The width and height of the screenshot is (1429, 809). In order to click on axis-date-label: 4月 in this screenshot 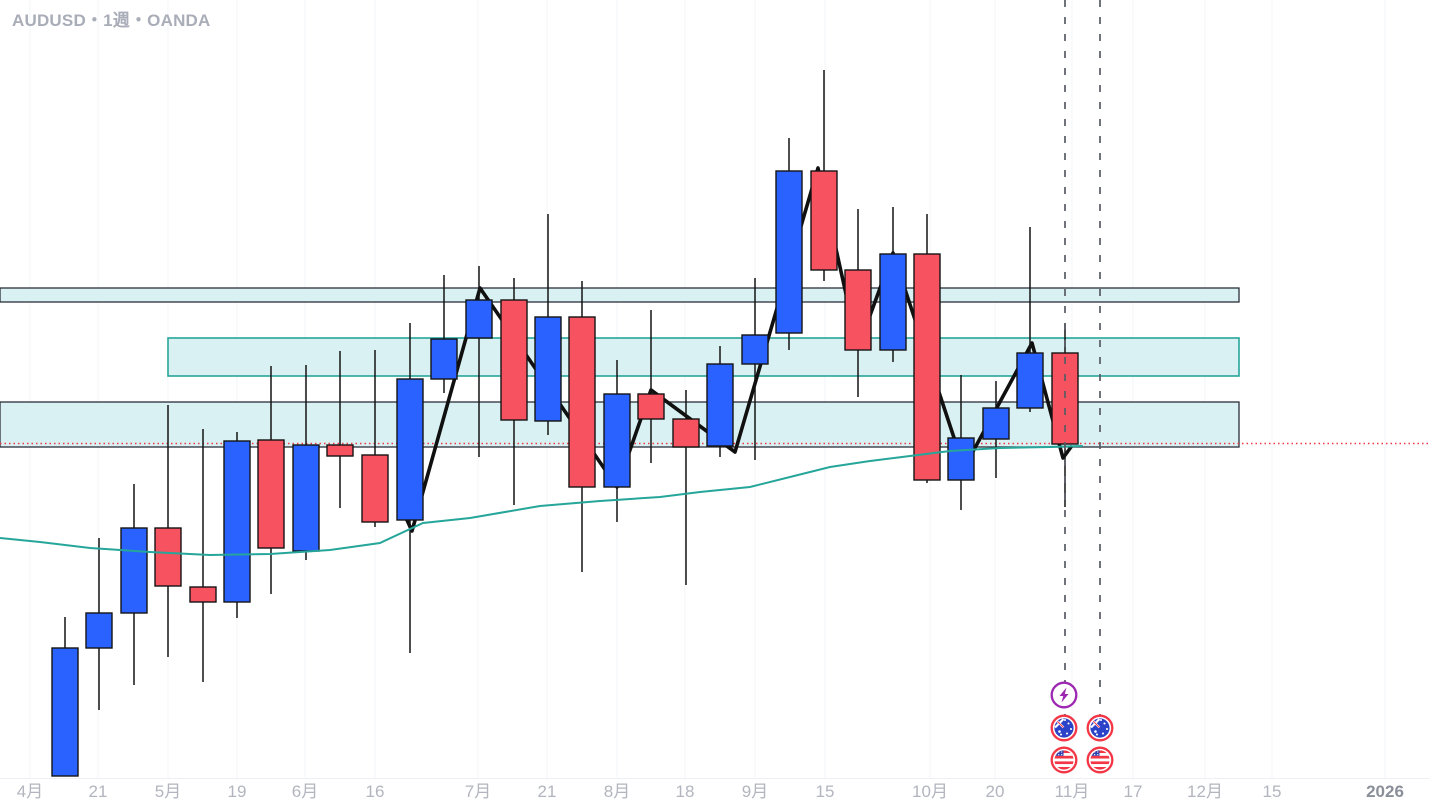, I will do `click(30, 791)`.